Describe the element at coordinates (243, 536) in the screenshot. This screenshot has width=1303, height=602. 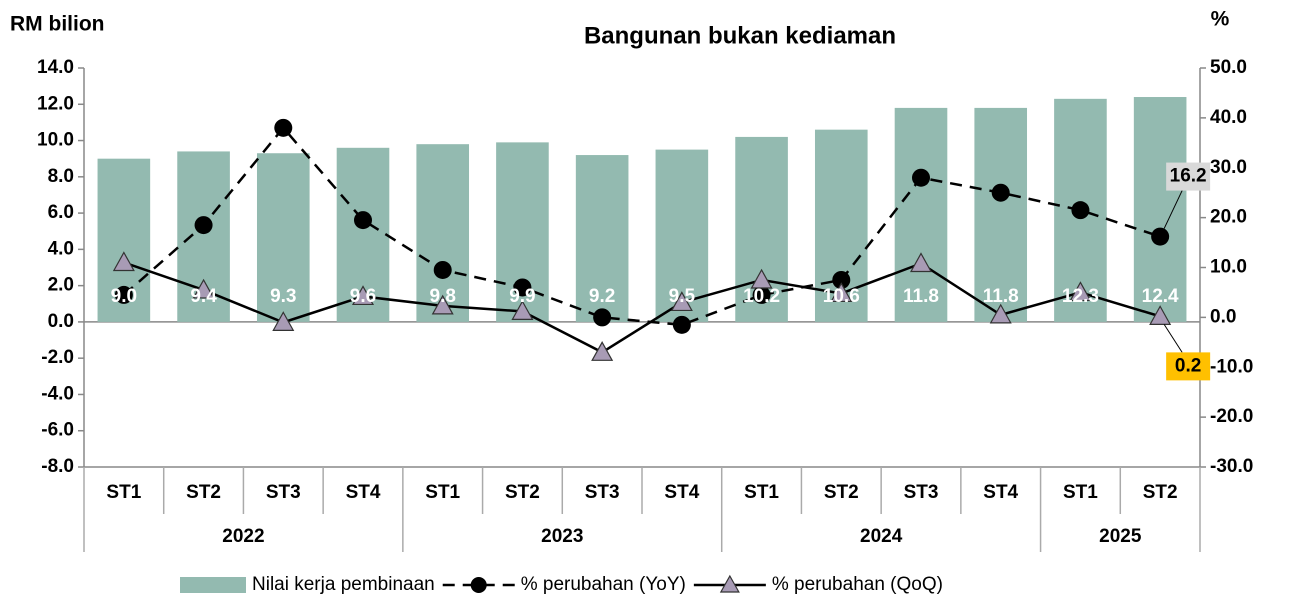
I see `group-label: 2022` at that location.